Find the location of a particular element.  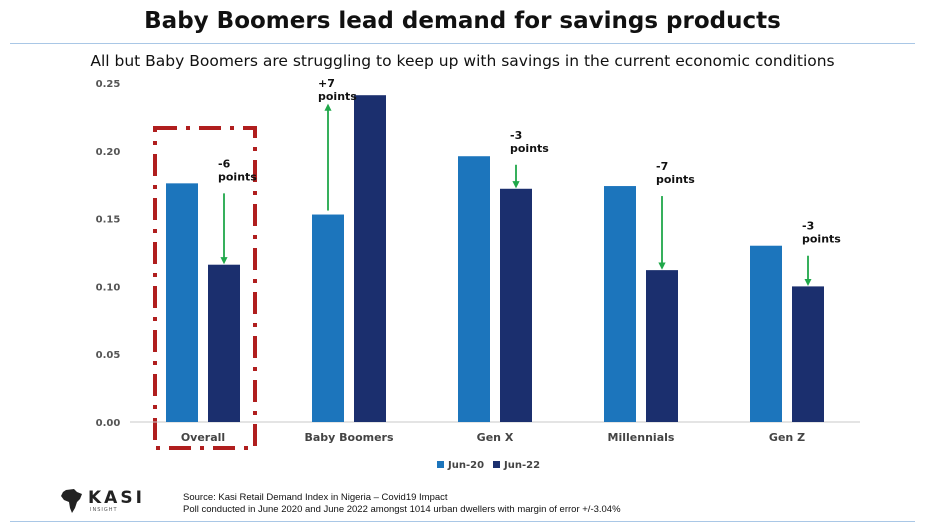

y-tick-label: 0.10 is located at coordinates (108, 287).